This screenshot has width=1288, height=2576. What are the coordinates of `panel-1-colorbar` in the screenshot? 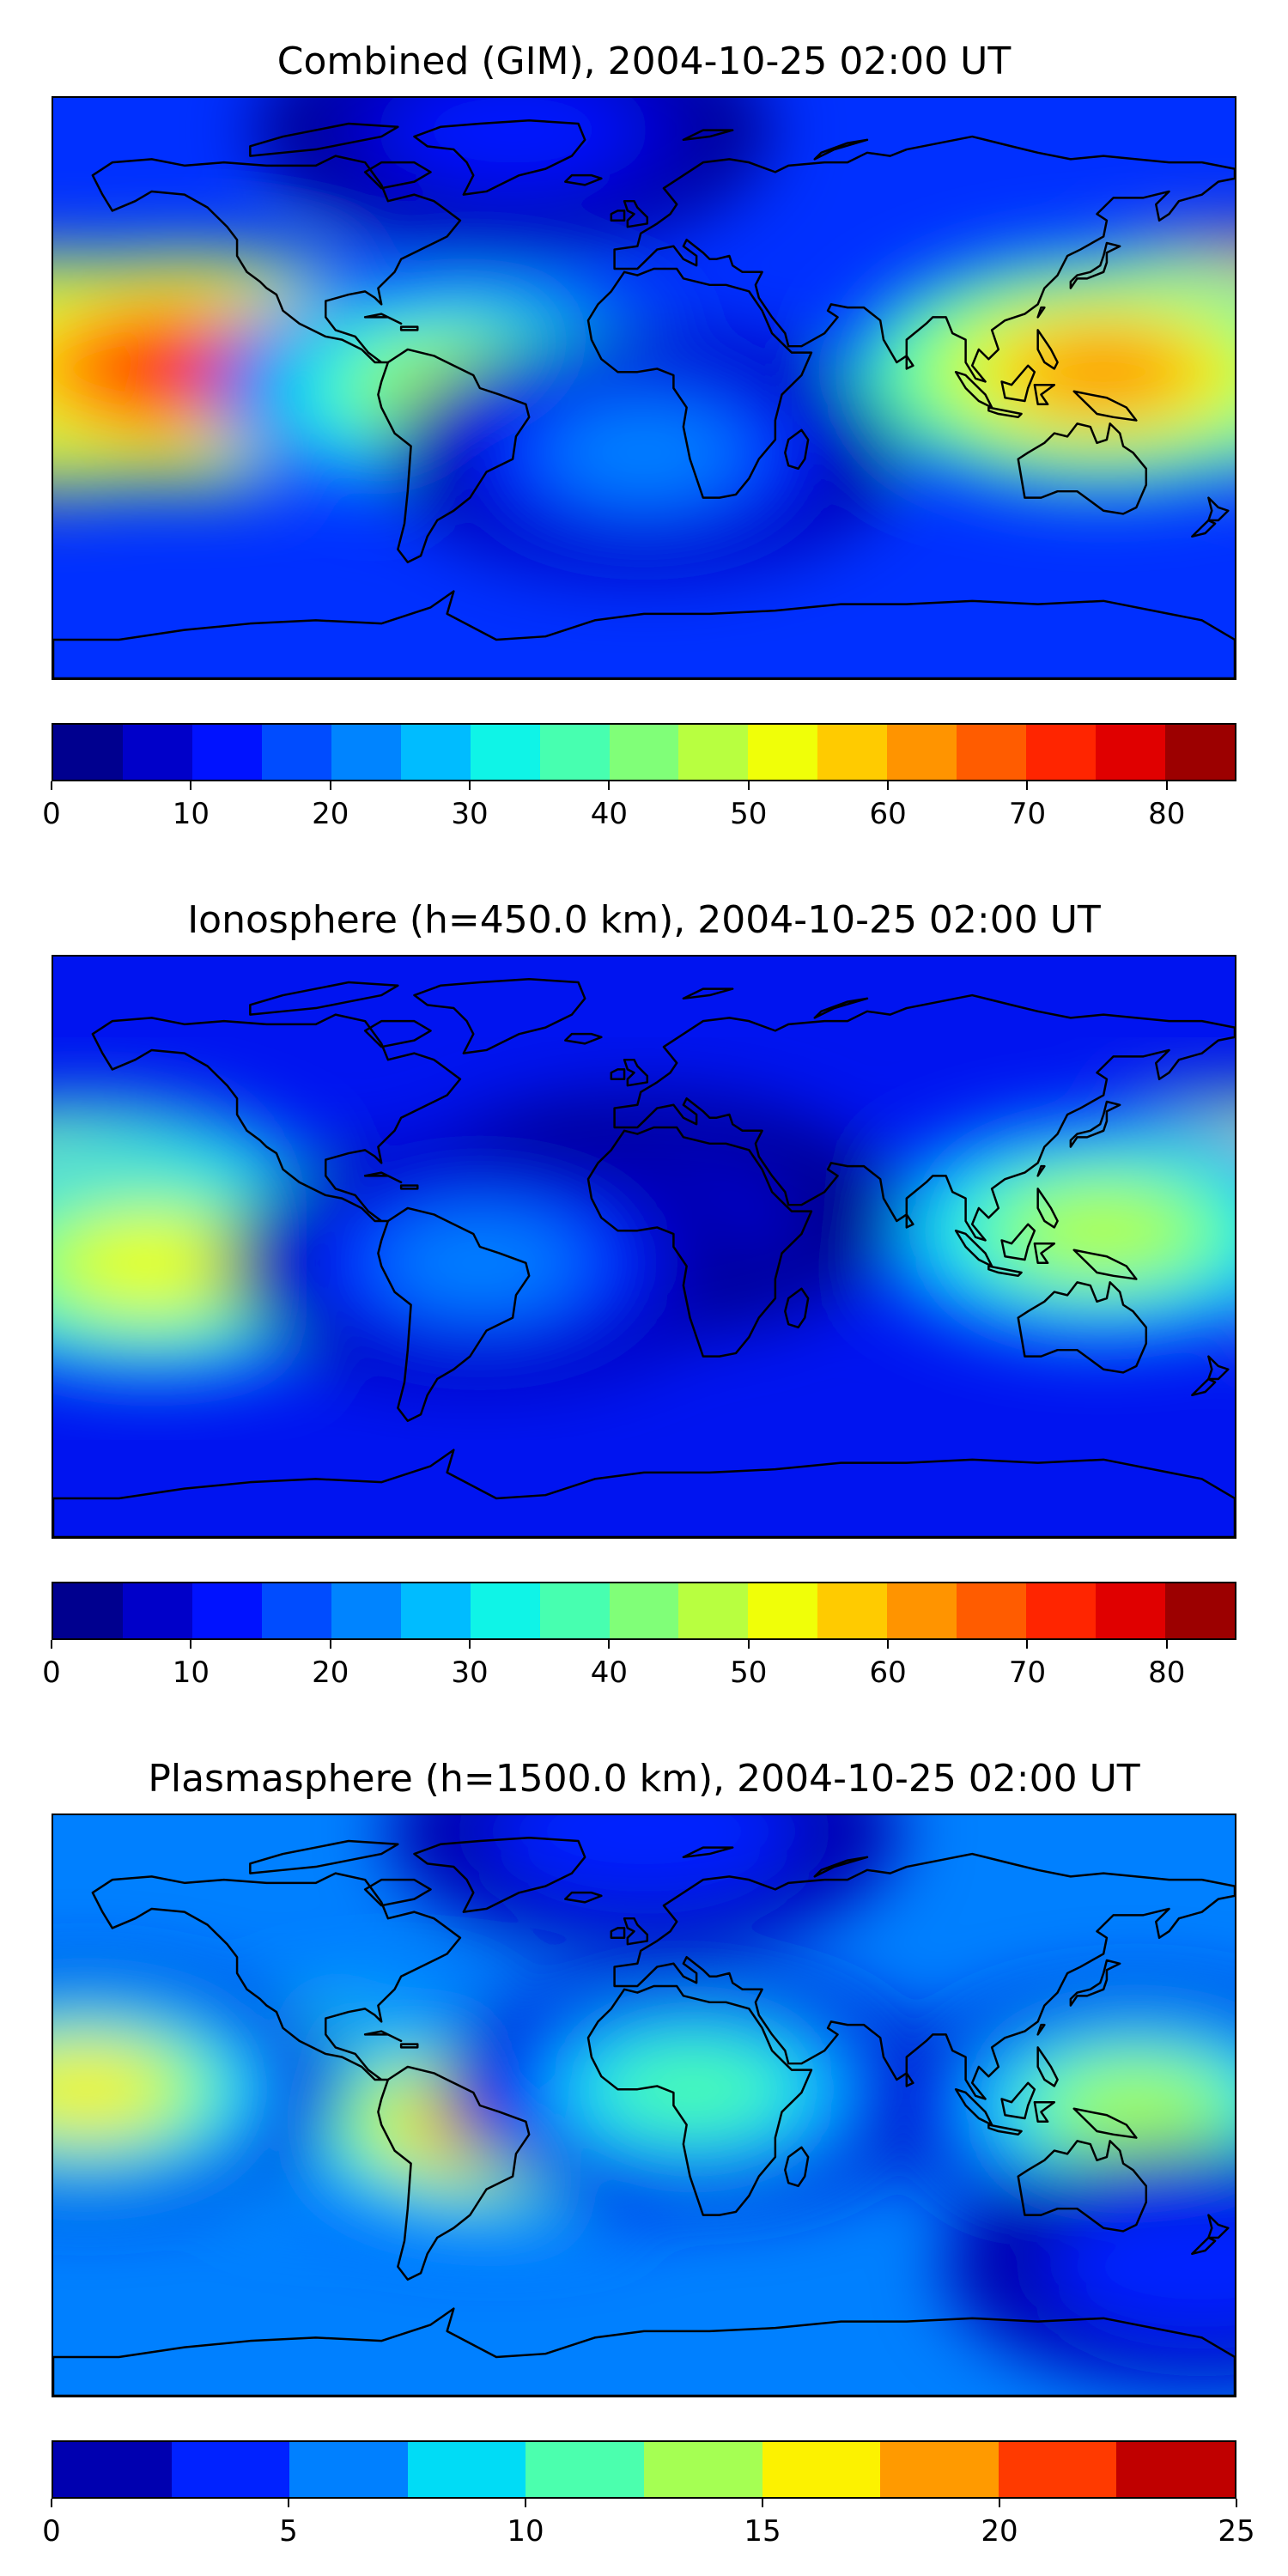 It's located at (644, 752).